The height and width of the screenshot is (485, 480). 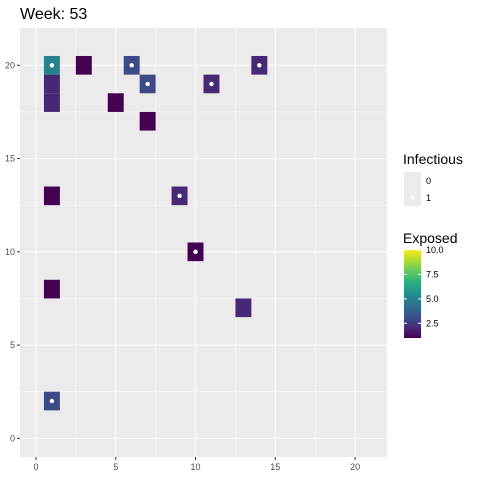 What do you see at coordinates (432, 323) in the screenshot?
I see `colorbar-tick-label: 2.5` at bounding box center [432, 323].